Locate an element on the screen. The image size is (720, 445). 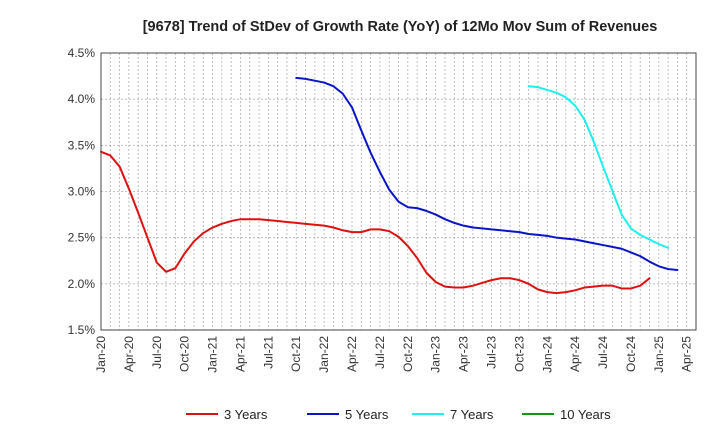
y-tick-label: 3.5% is located at coordinates (82, 145).